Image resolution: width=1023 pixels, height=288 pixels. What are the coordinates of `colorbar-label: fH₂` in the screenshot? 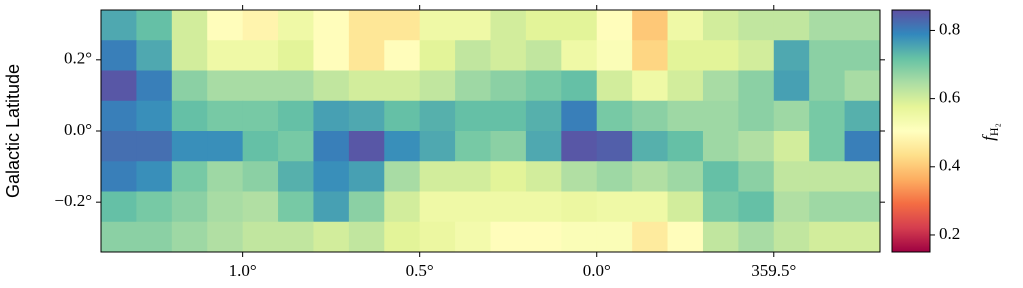 It's located at (990, 132).